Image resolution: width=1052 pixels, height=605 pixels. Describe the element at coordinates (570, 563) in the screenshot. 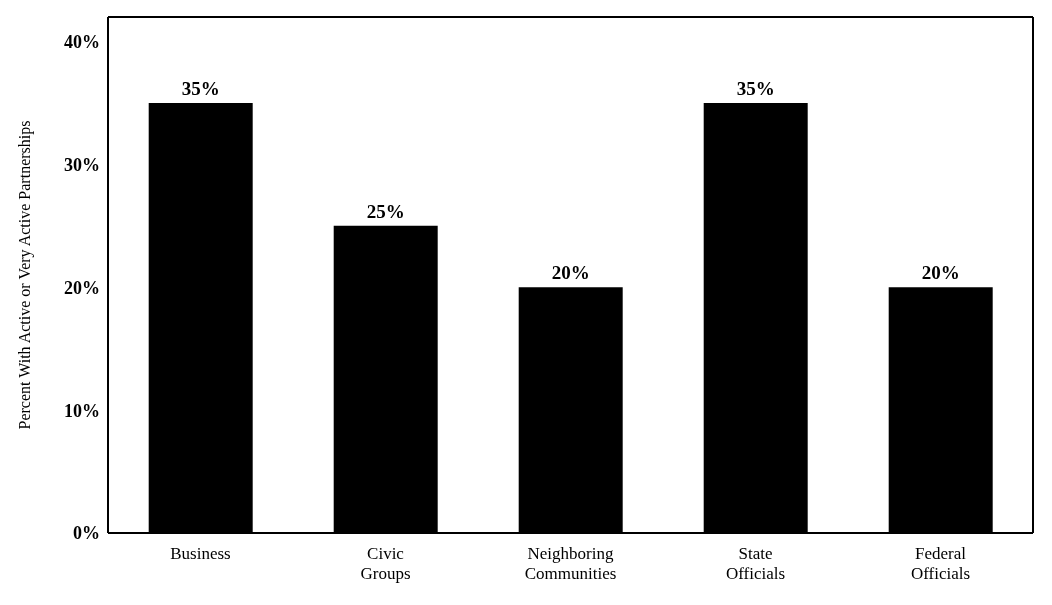

I see `x-tick-label: Neighboring Communities` at that location.